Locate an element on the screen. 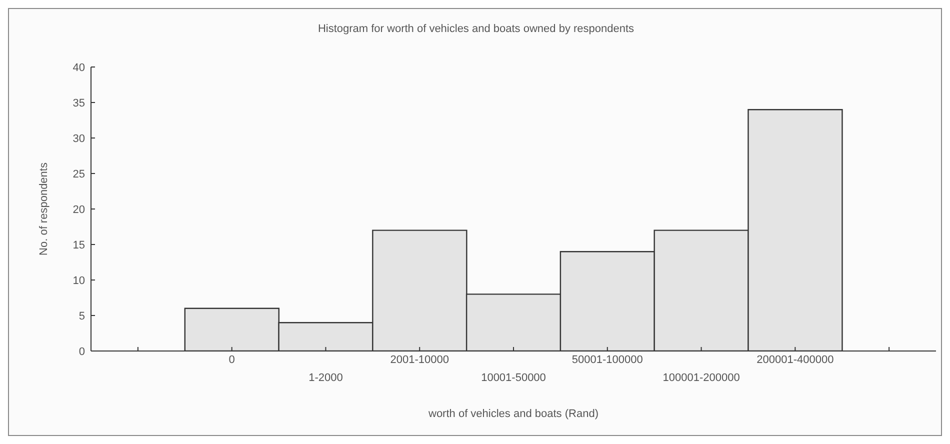  y-tick-label: 30 is located at coordinates (78, 138).